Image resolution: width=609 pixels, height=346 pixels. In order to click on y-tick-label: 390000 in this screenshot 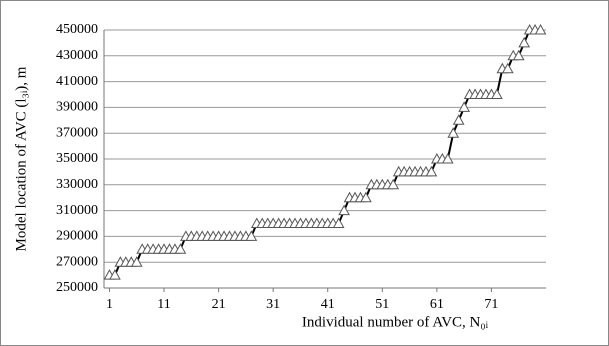, I will do `click(77, 107)`.